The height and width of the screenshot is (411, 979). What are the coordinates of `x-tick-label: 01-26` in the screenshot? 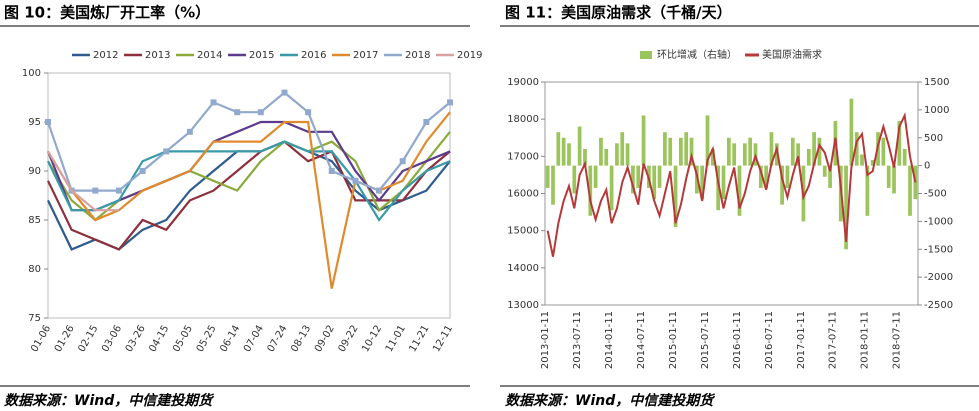 It's located at (65, 339).